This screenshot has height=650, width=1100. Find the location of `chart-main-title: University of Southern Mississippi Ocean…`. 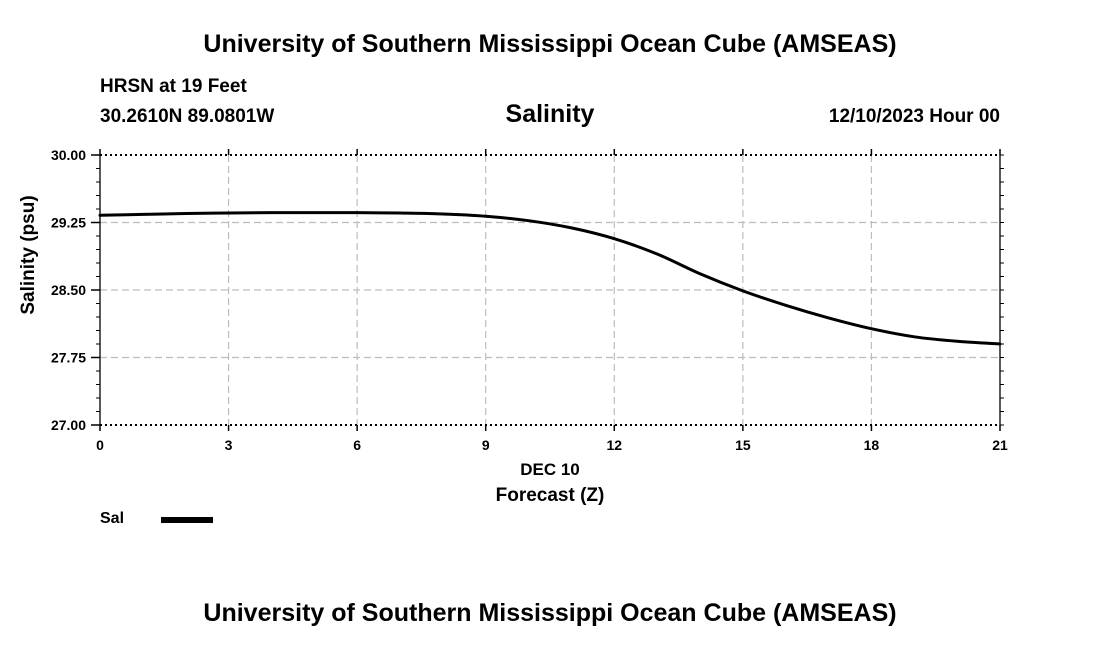

chart-main-title: University of Southern Mississippi Ocean… is located at coordinates (550, 44).